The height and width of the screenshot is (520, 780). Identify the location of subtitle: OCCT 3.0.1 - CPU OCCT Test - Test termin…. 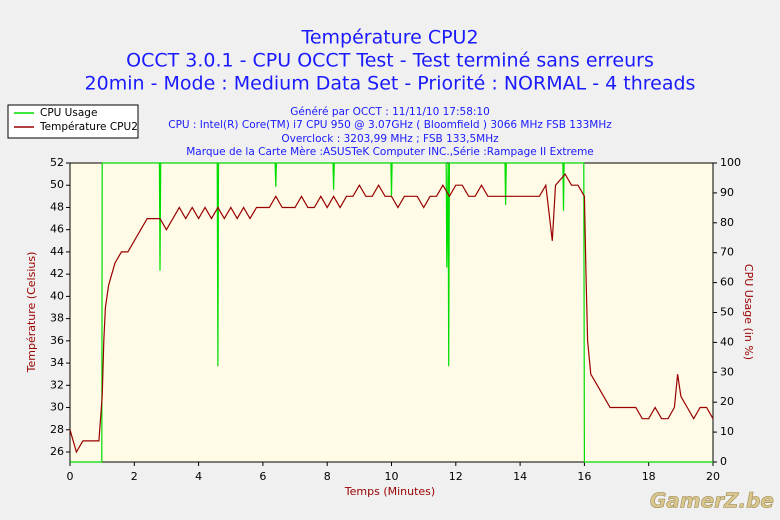
(390, 61).